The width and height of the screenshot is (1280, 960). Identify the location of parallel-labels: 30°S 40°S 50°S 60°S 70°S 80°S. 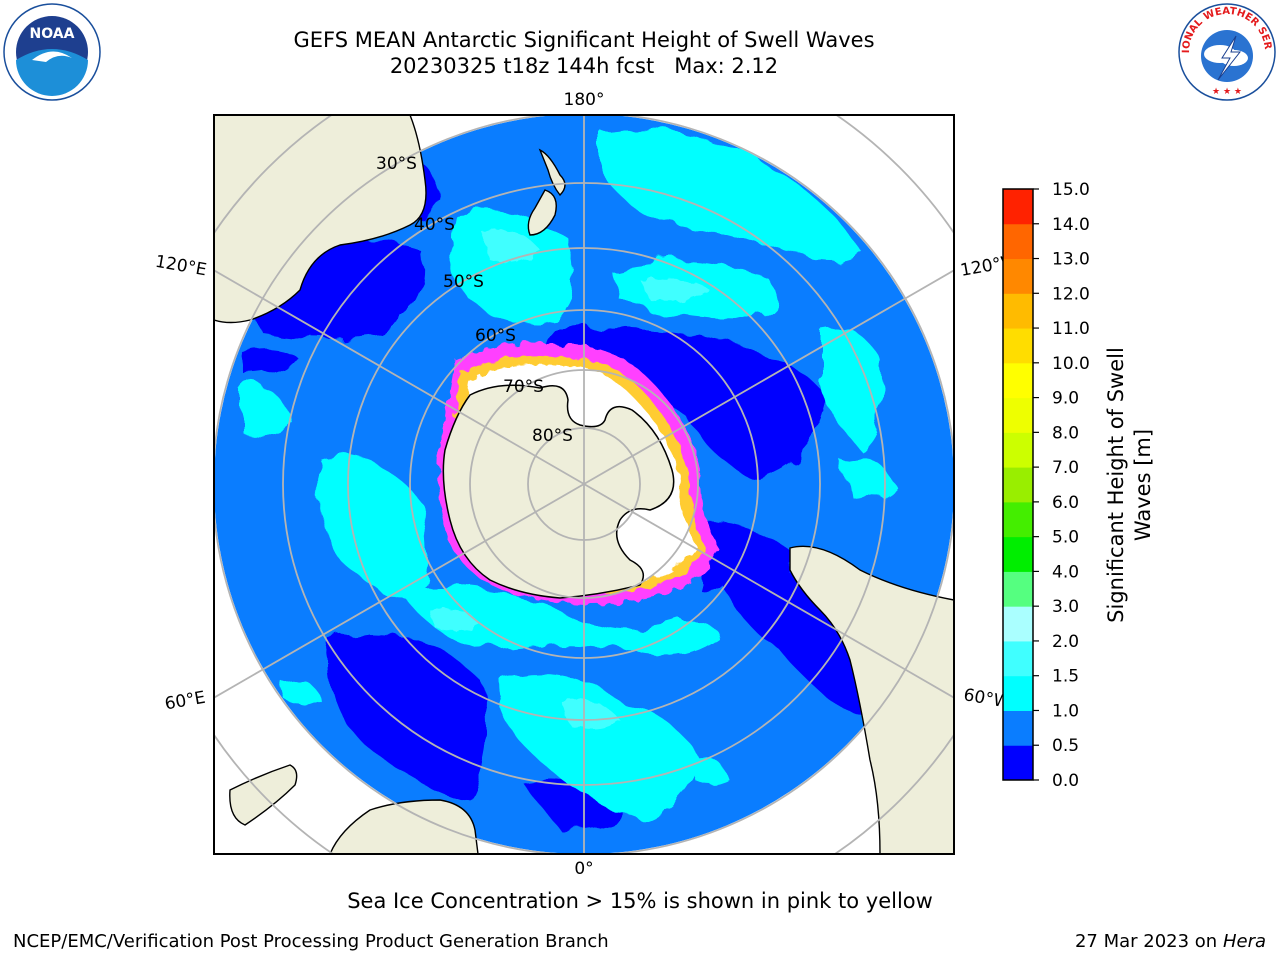
(474, 300).